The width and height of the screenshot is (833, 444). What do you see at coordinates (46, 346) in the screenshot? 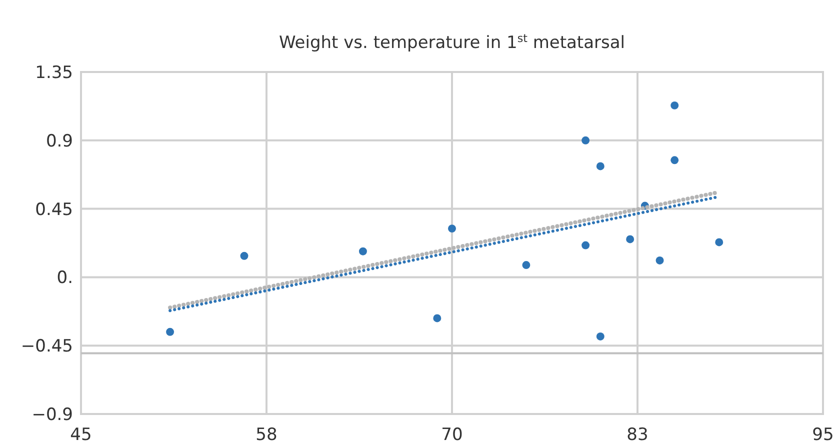
I see `y-tick-label: −0.45` at bounding box center [46, 346].